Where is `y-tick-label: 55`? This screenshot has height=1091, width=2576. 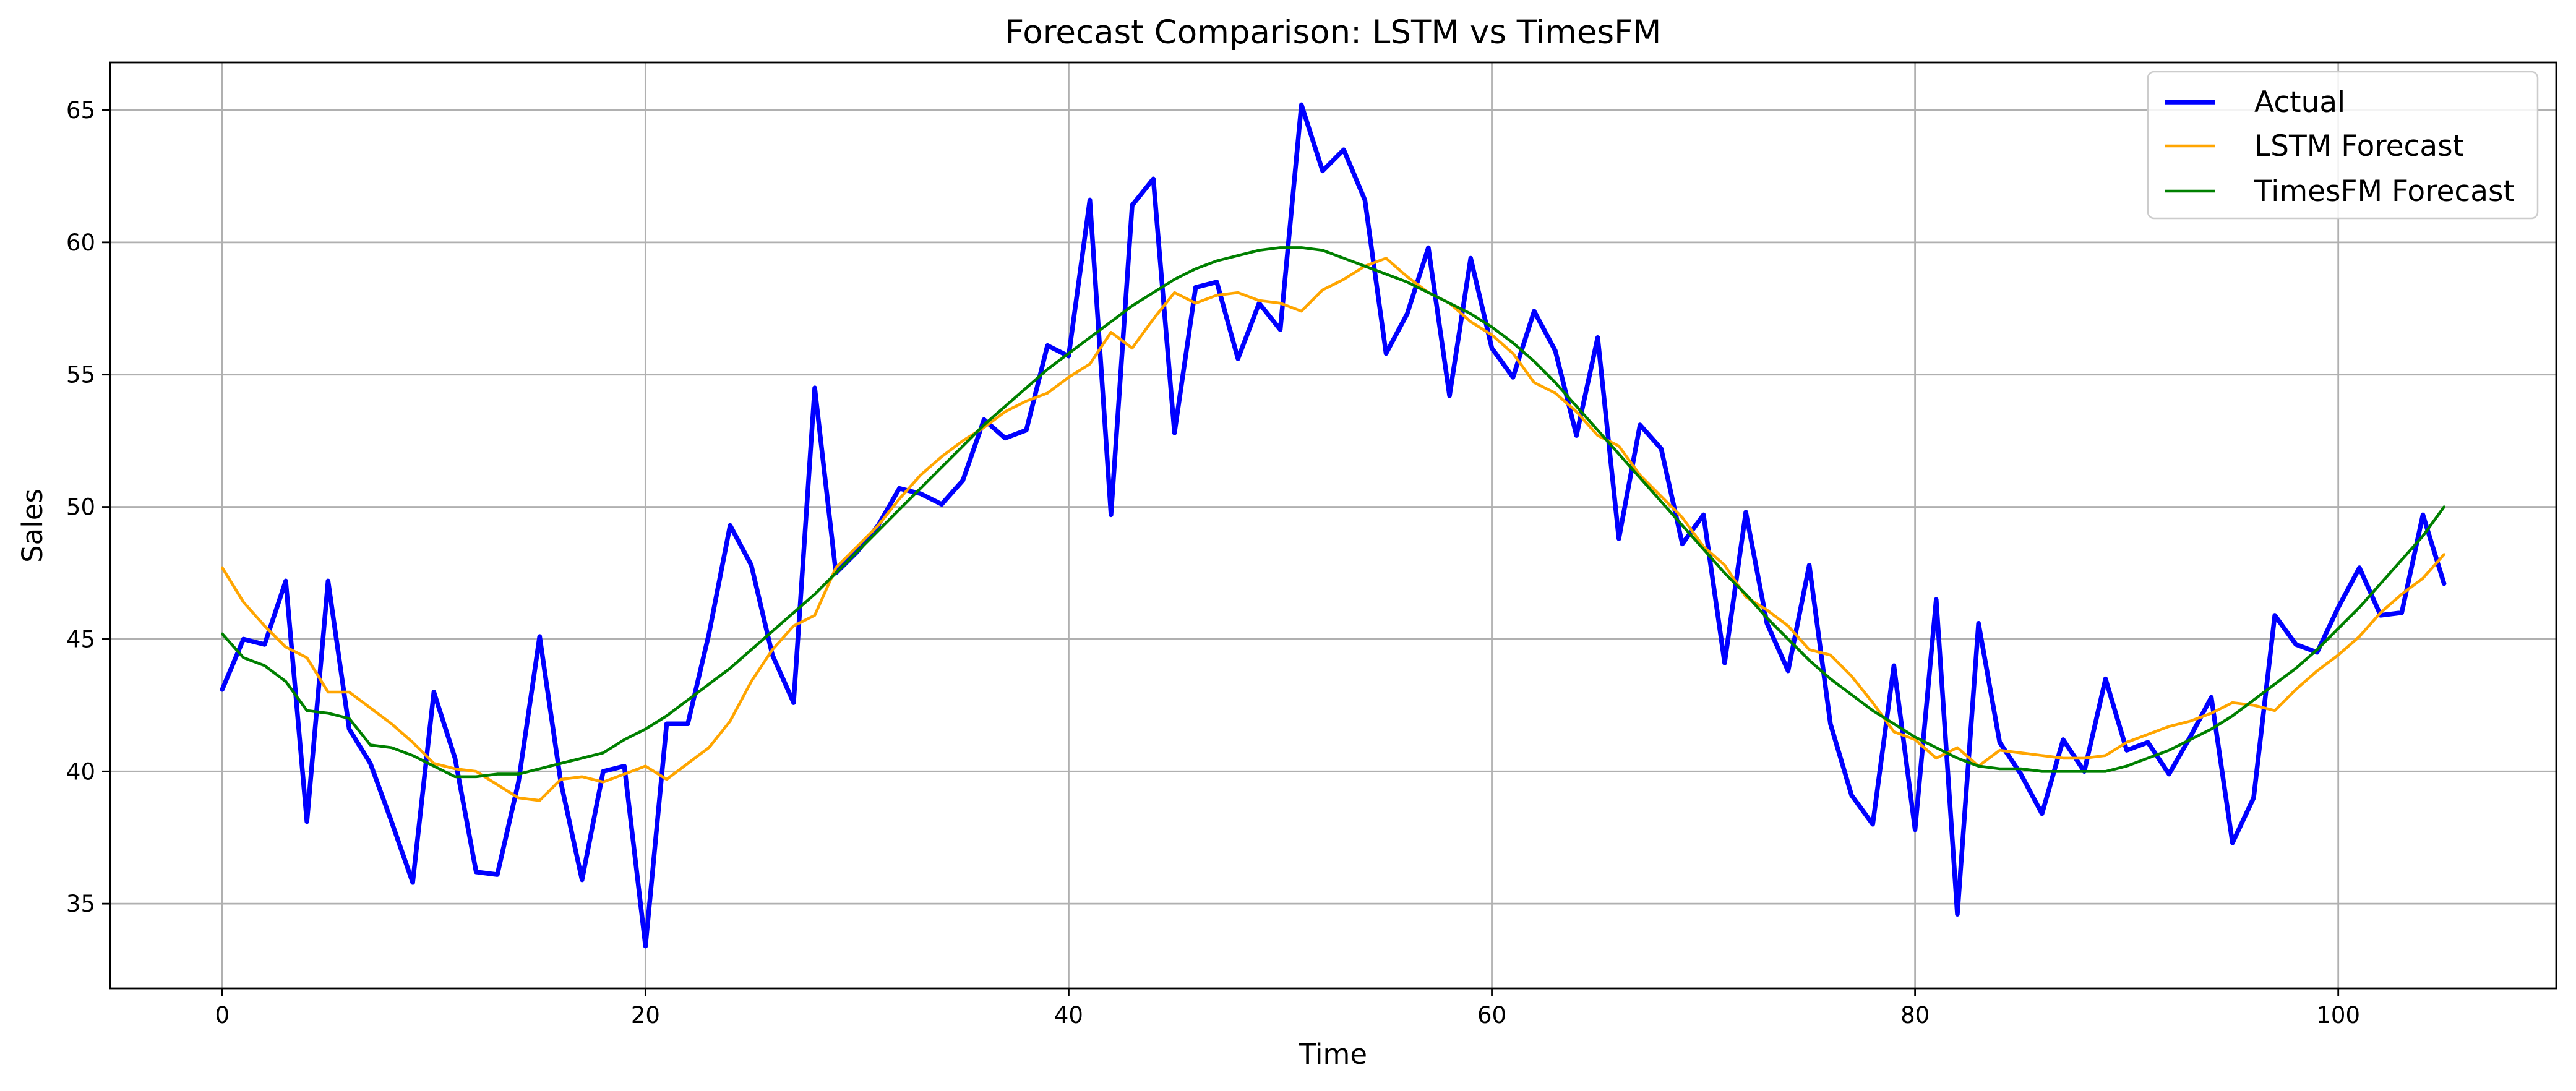
y-tick-label: 55 is located at coordinates (80, 375).